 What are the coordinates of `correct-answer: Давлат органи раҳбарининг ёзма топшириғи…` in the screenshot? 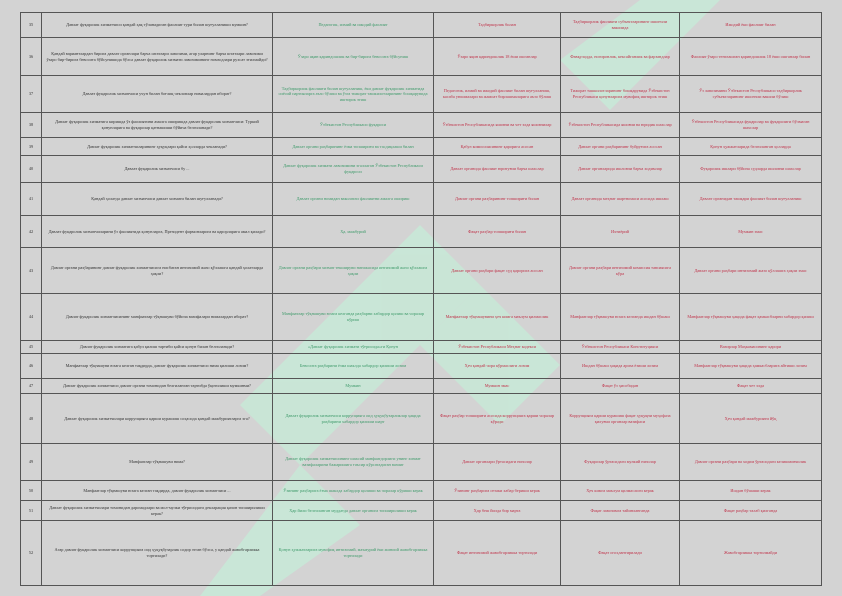 It's located at (353, 146).